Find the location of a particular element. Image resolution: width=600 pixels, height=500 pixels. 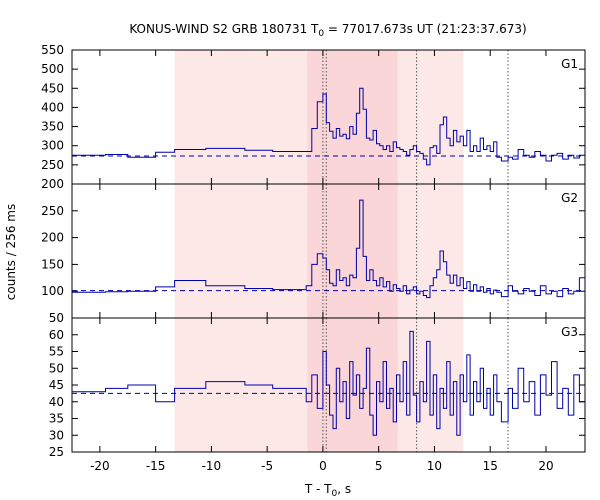

y-tick-label: 40 is located at coordinates (56, 402).